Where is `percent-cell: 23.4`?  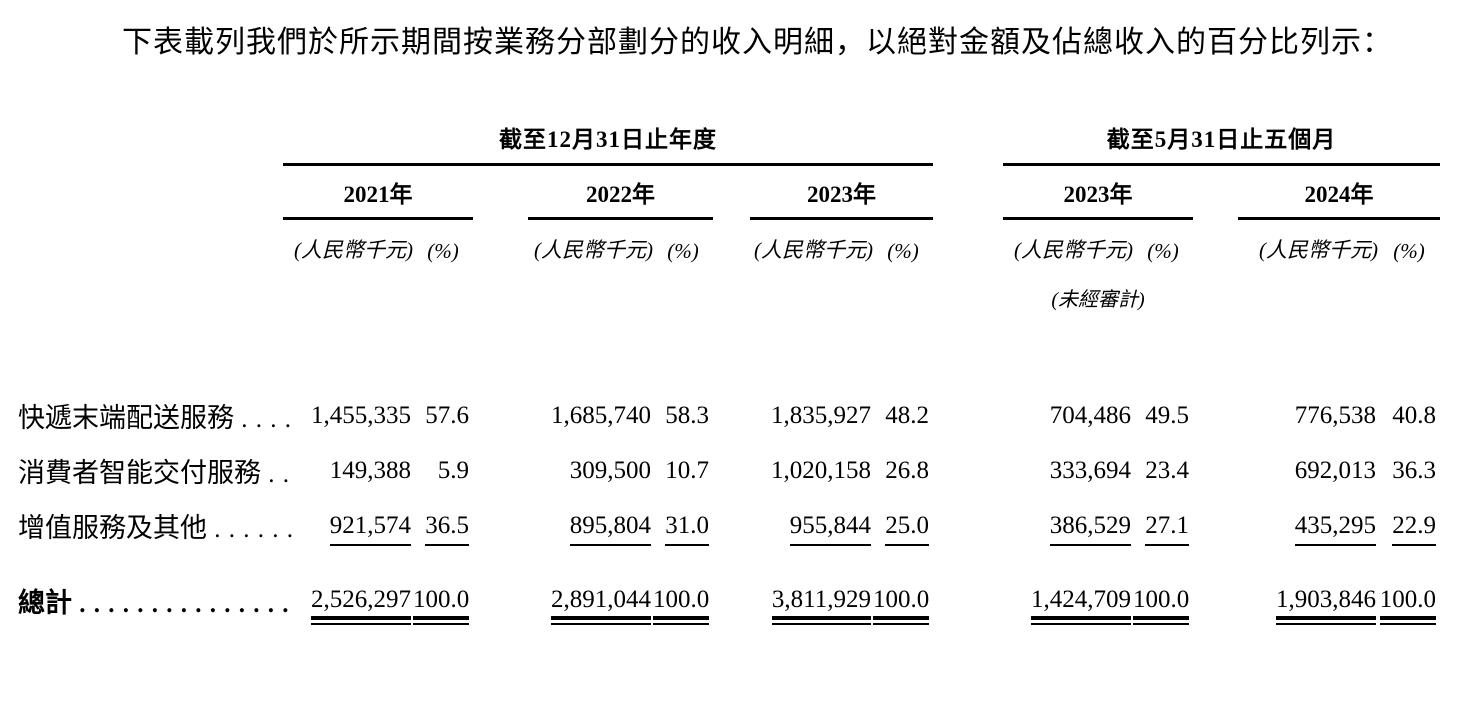
percent-cell: 23.4 is located at coordinates (1167, 470).